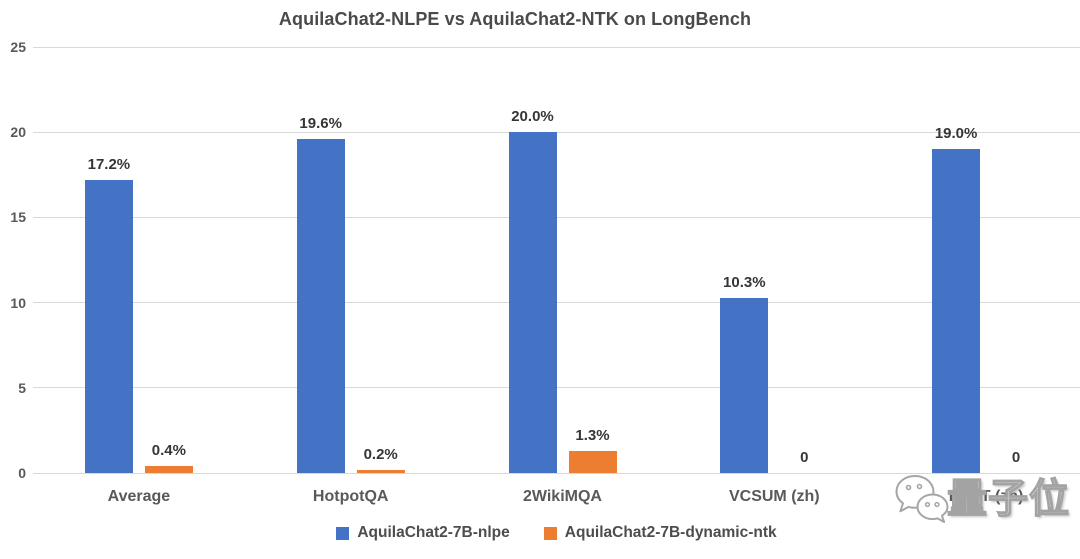  I want to click on value-label: 20.0%, so click(532, 117).